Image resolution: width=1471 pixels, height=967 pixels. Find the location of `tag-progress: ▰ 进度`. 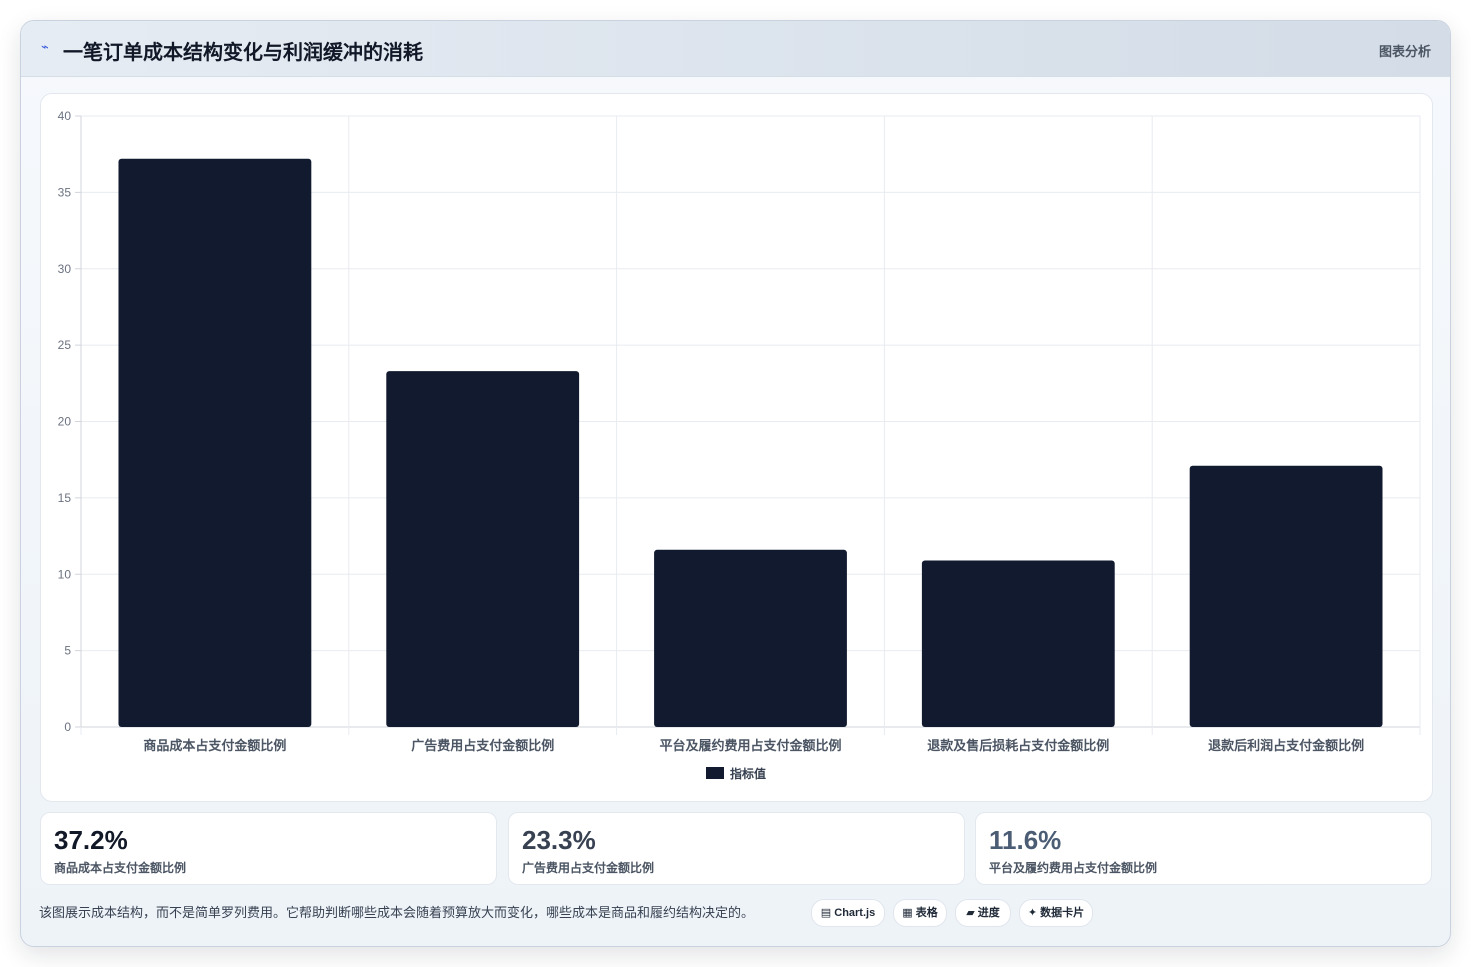

tag-progress: ▰ 进度 is located at coordinates (983, 913).